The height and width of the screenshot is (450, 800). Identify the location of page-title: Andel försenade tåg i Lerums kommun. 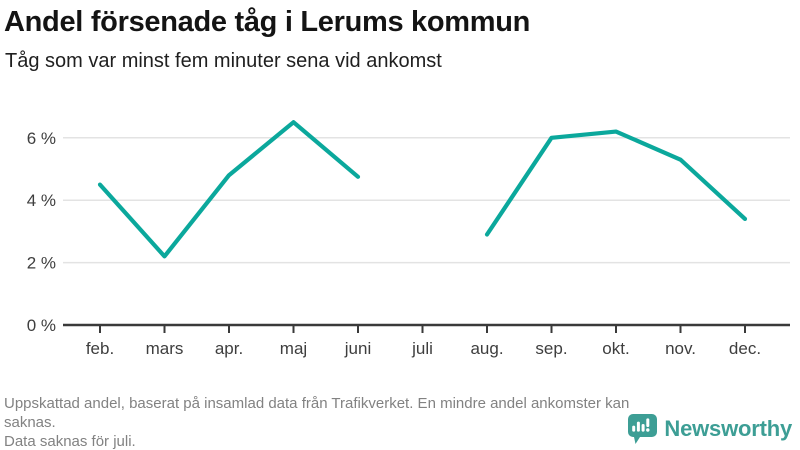
(267, 22).